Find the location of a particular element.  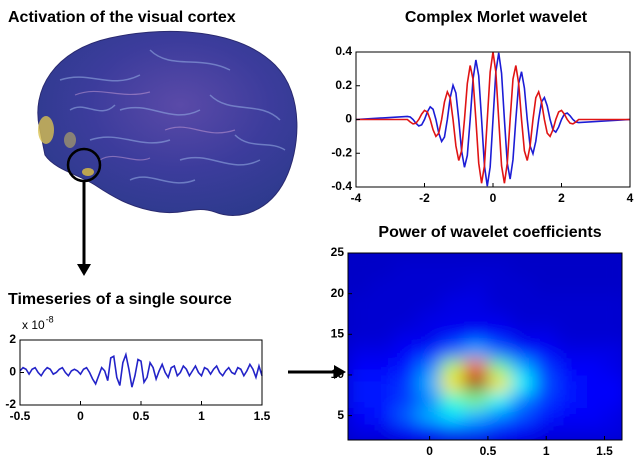

arrow is located at coordinates (317, 372).